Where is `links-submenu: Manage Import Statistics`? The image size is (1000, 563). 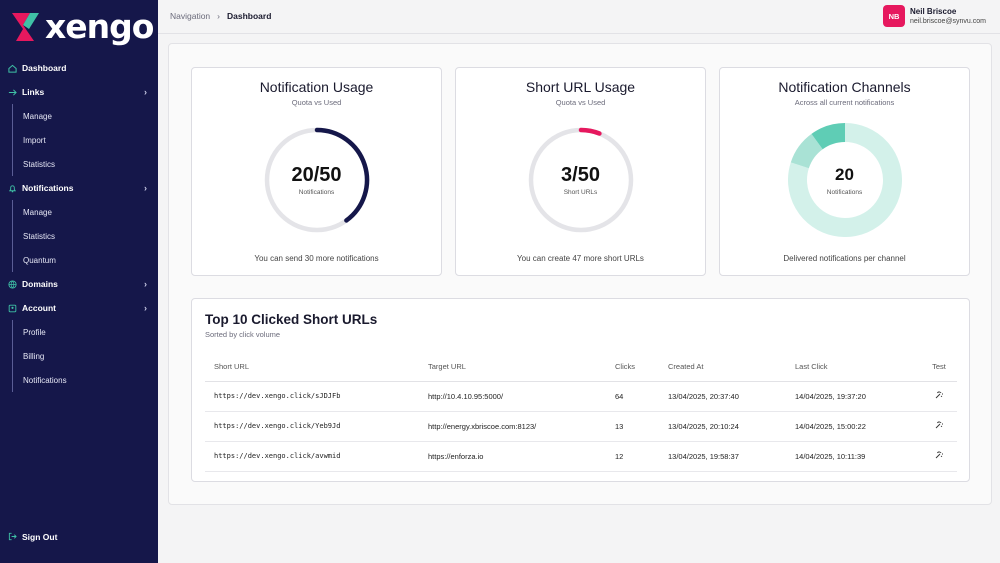
links-submenu: Manage Import Statistics is located at coordinates (85, 140).